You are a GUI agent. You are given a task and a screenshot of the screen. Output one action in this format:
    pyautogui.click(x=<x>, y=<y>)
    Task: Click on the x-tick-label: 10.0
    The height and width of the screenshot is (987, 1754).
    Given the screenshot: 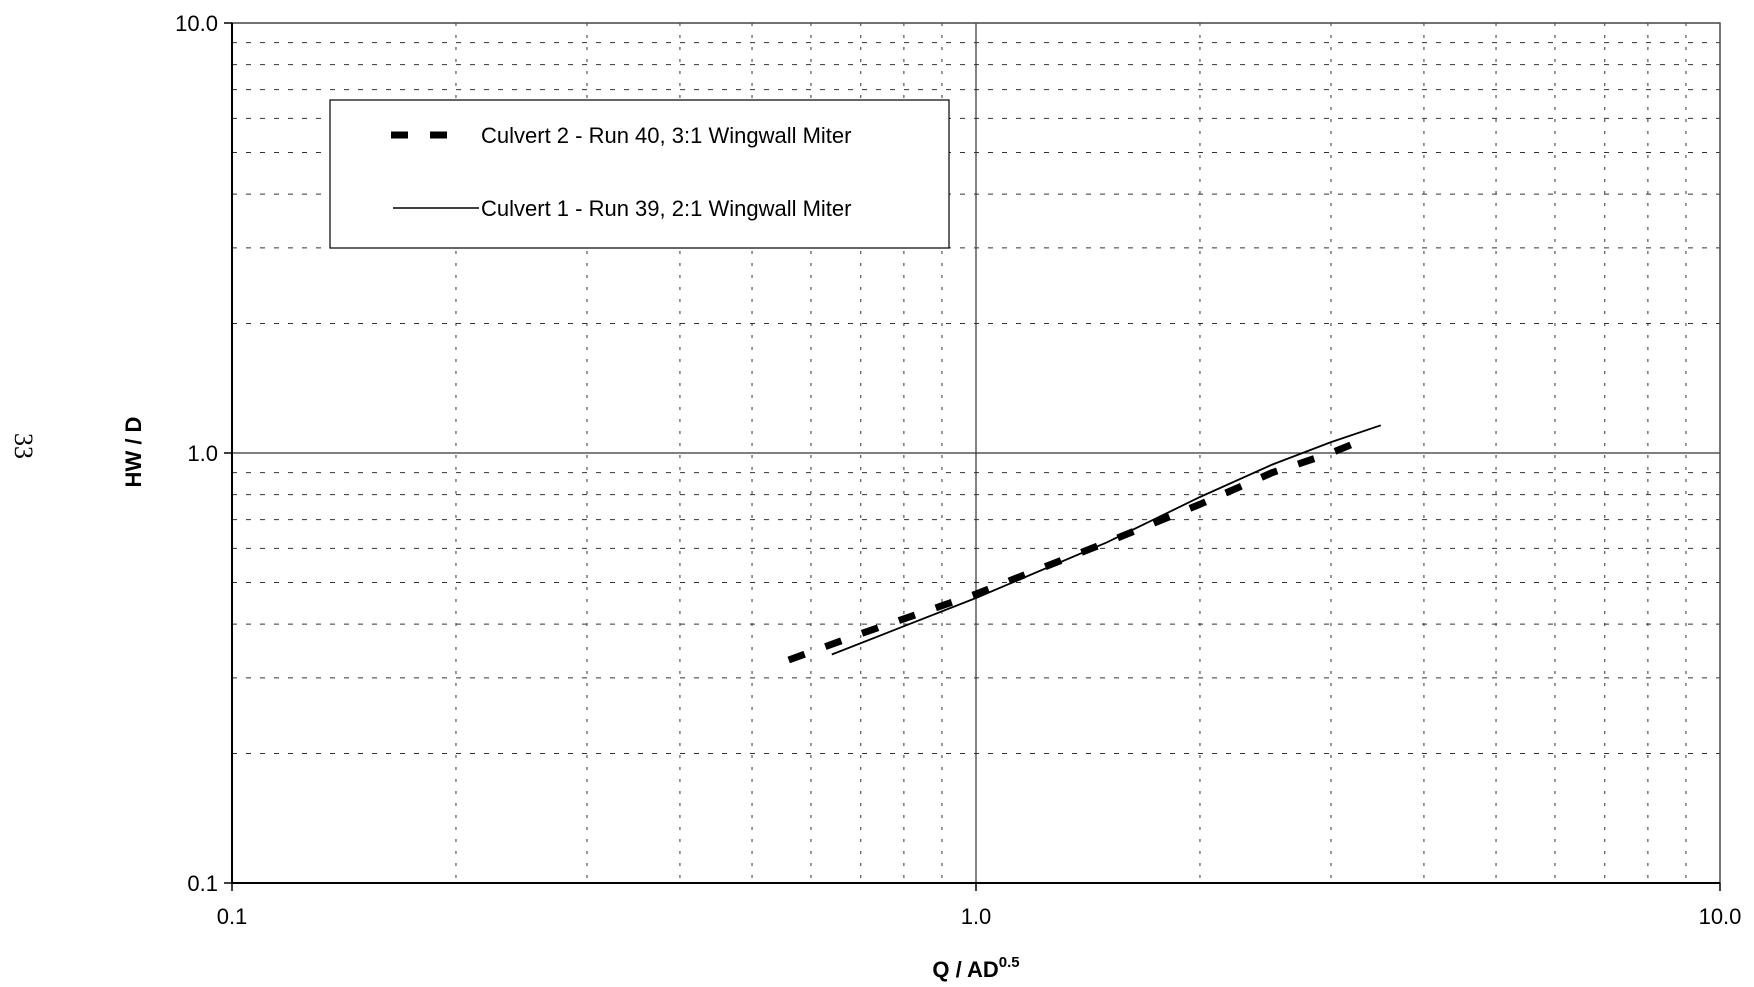 What is the action you would take?
    pyautogui.click(x=1720, y=916)
    